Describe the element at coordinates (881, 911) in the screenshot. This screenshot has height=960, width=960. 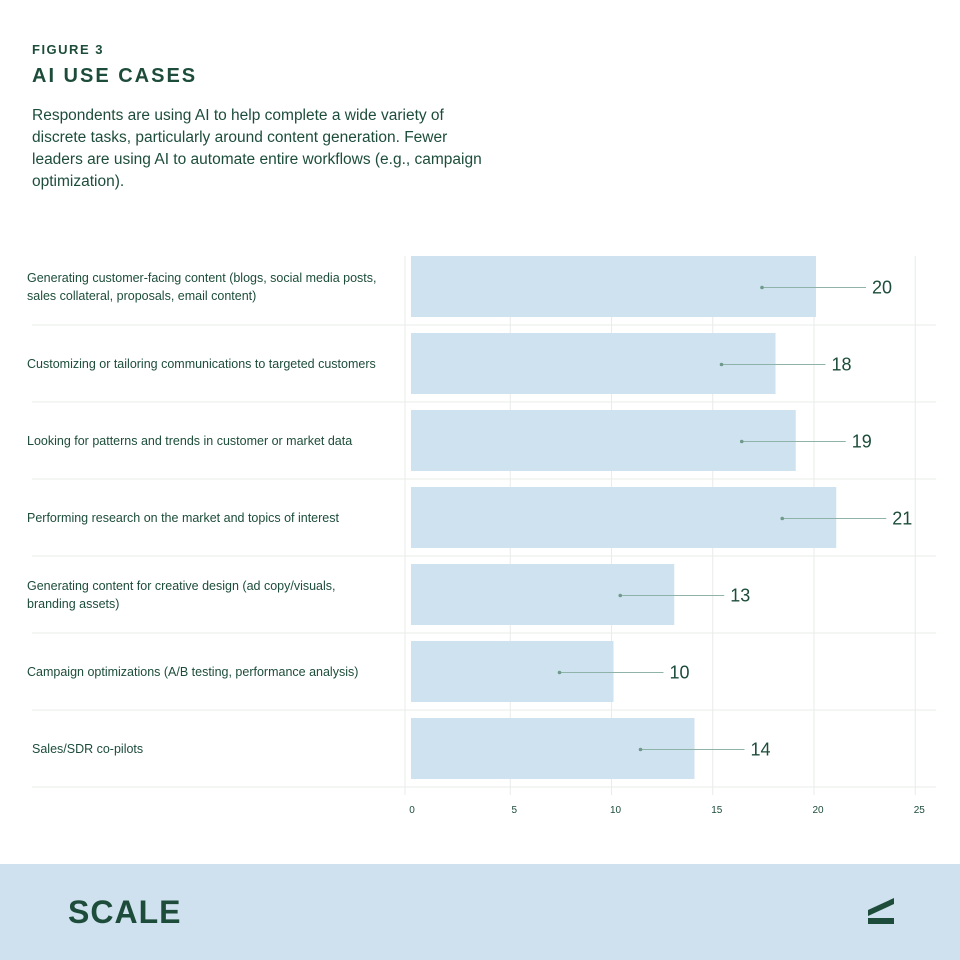
I see `scale-mark-icon` at that location.